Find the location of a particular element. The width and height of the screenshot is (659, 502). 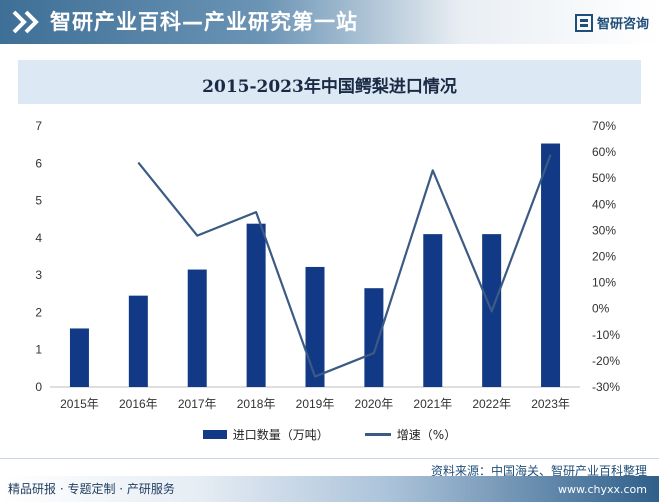

x-tick-label: 2021年 is located at coordinates (432, 404).